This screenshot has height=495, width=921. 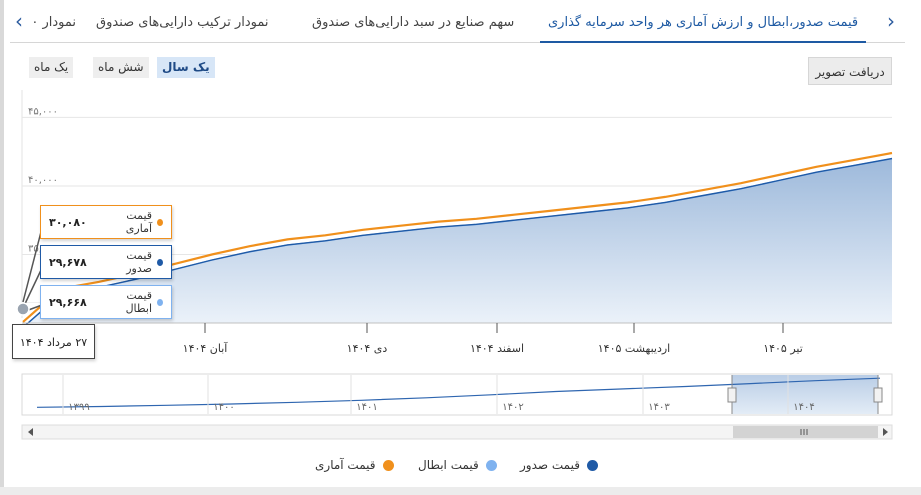 I want to click on x-tick-label: آبان ۱۴۰۴, so click(x=206, y=348).